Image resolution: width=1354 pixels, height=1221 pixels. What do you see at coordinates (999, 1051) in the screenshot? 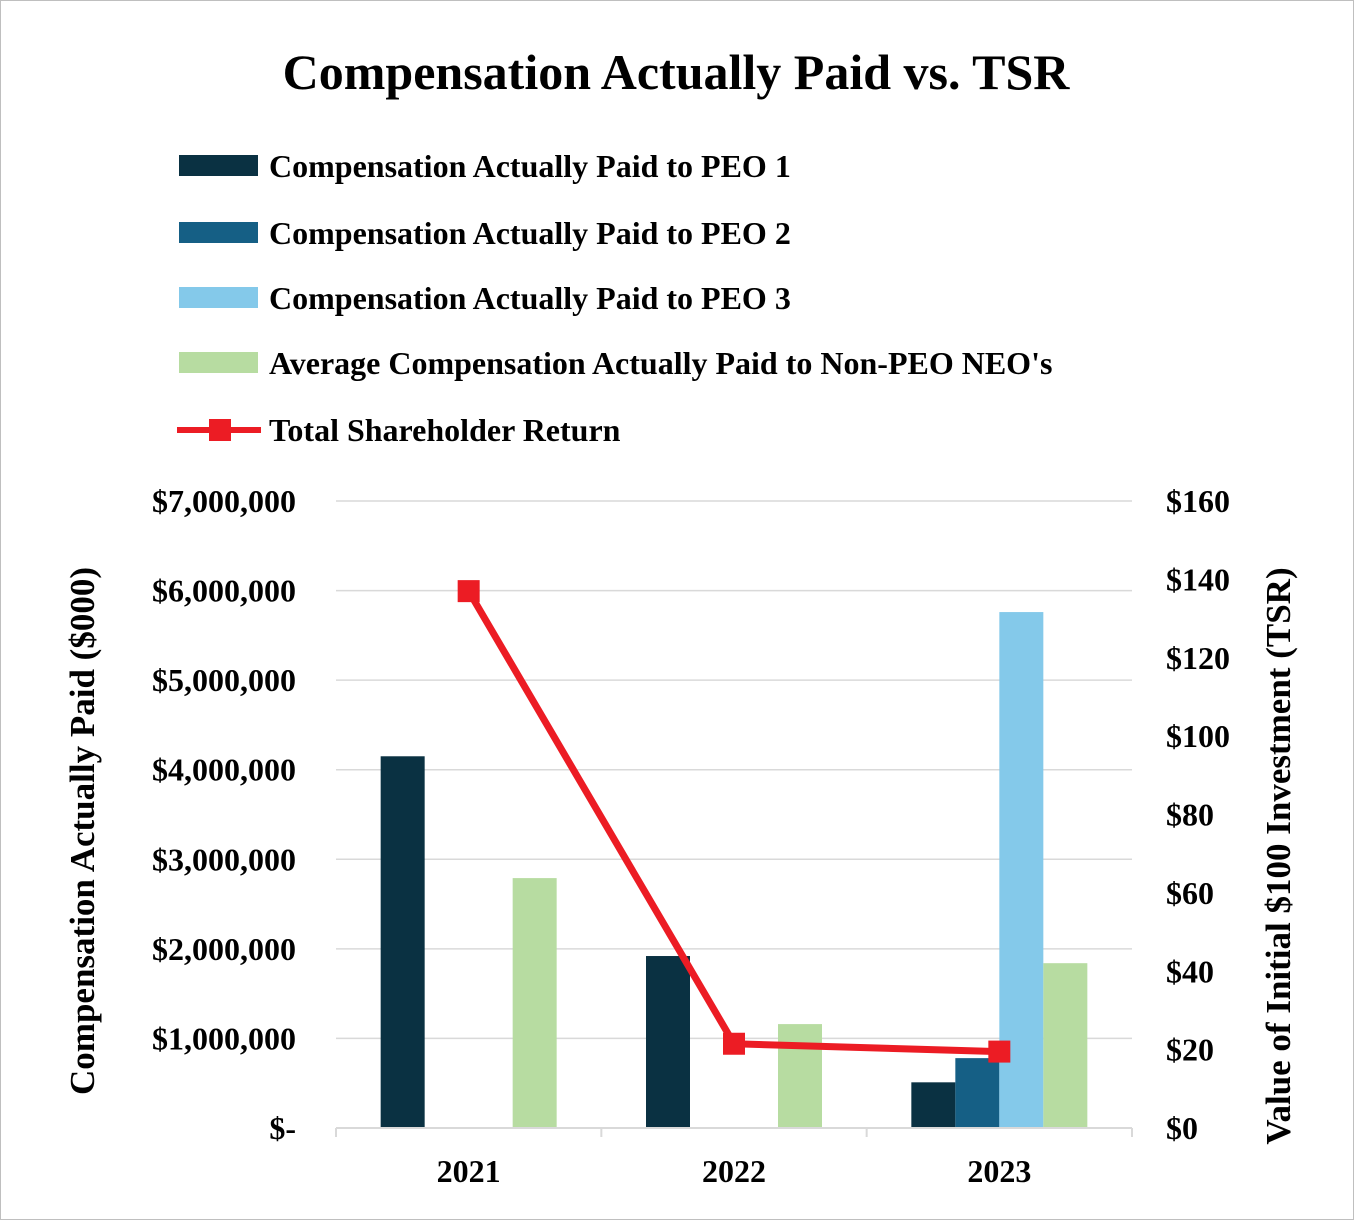
I see `tsr-marker-2023` at bounding box center [999, 1051].